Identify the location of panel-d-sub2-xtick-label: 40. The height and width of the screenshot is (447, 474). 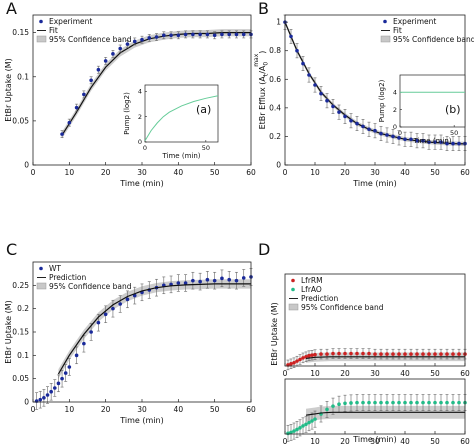
(405, 441).